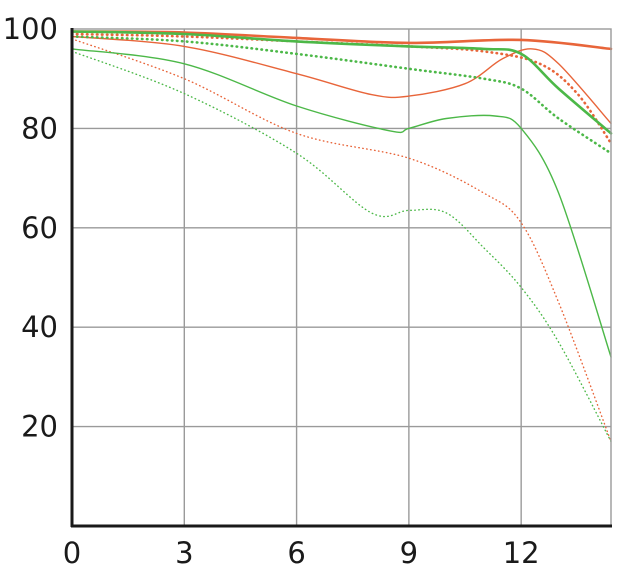 This screenshot has width=620, height=583. Describe the element at coordinates (409, 553) in the screenshot. I see `x-tick-label: 9` at that location.